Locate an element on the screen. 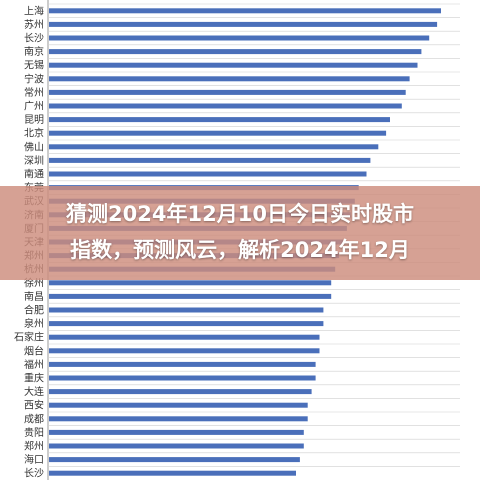  category-label: 苏州 is located at coordinates (34, 24).